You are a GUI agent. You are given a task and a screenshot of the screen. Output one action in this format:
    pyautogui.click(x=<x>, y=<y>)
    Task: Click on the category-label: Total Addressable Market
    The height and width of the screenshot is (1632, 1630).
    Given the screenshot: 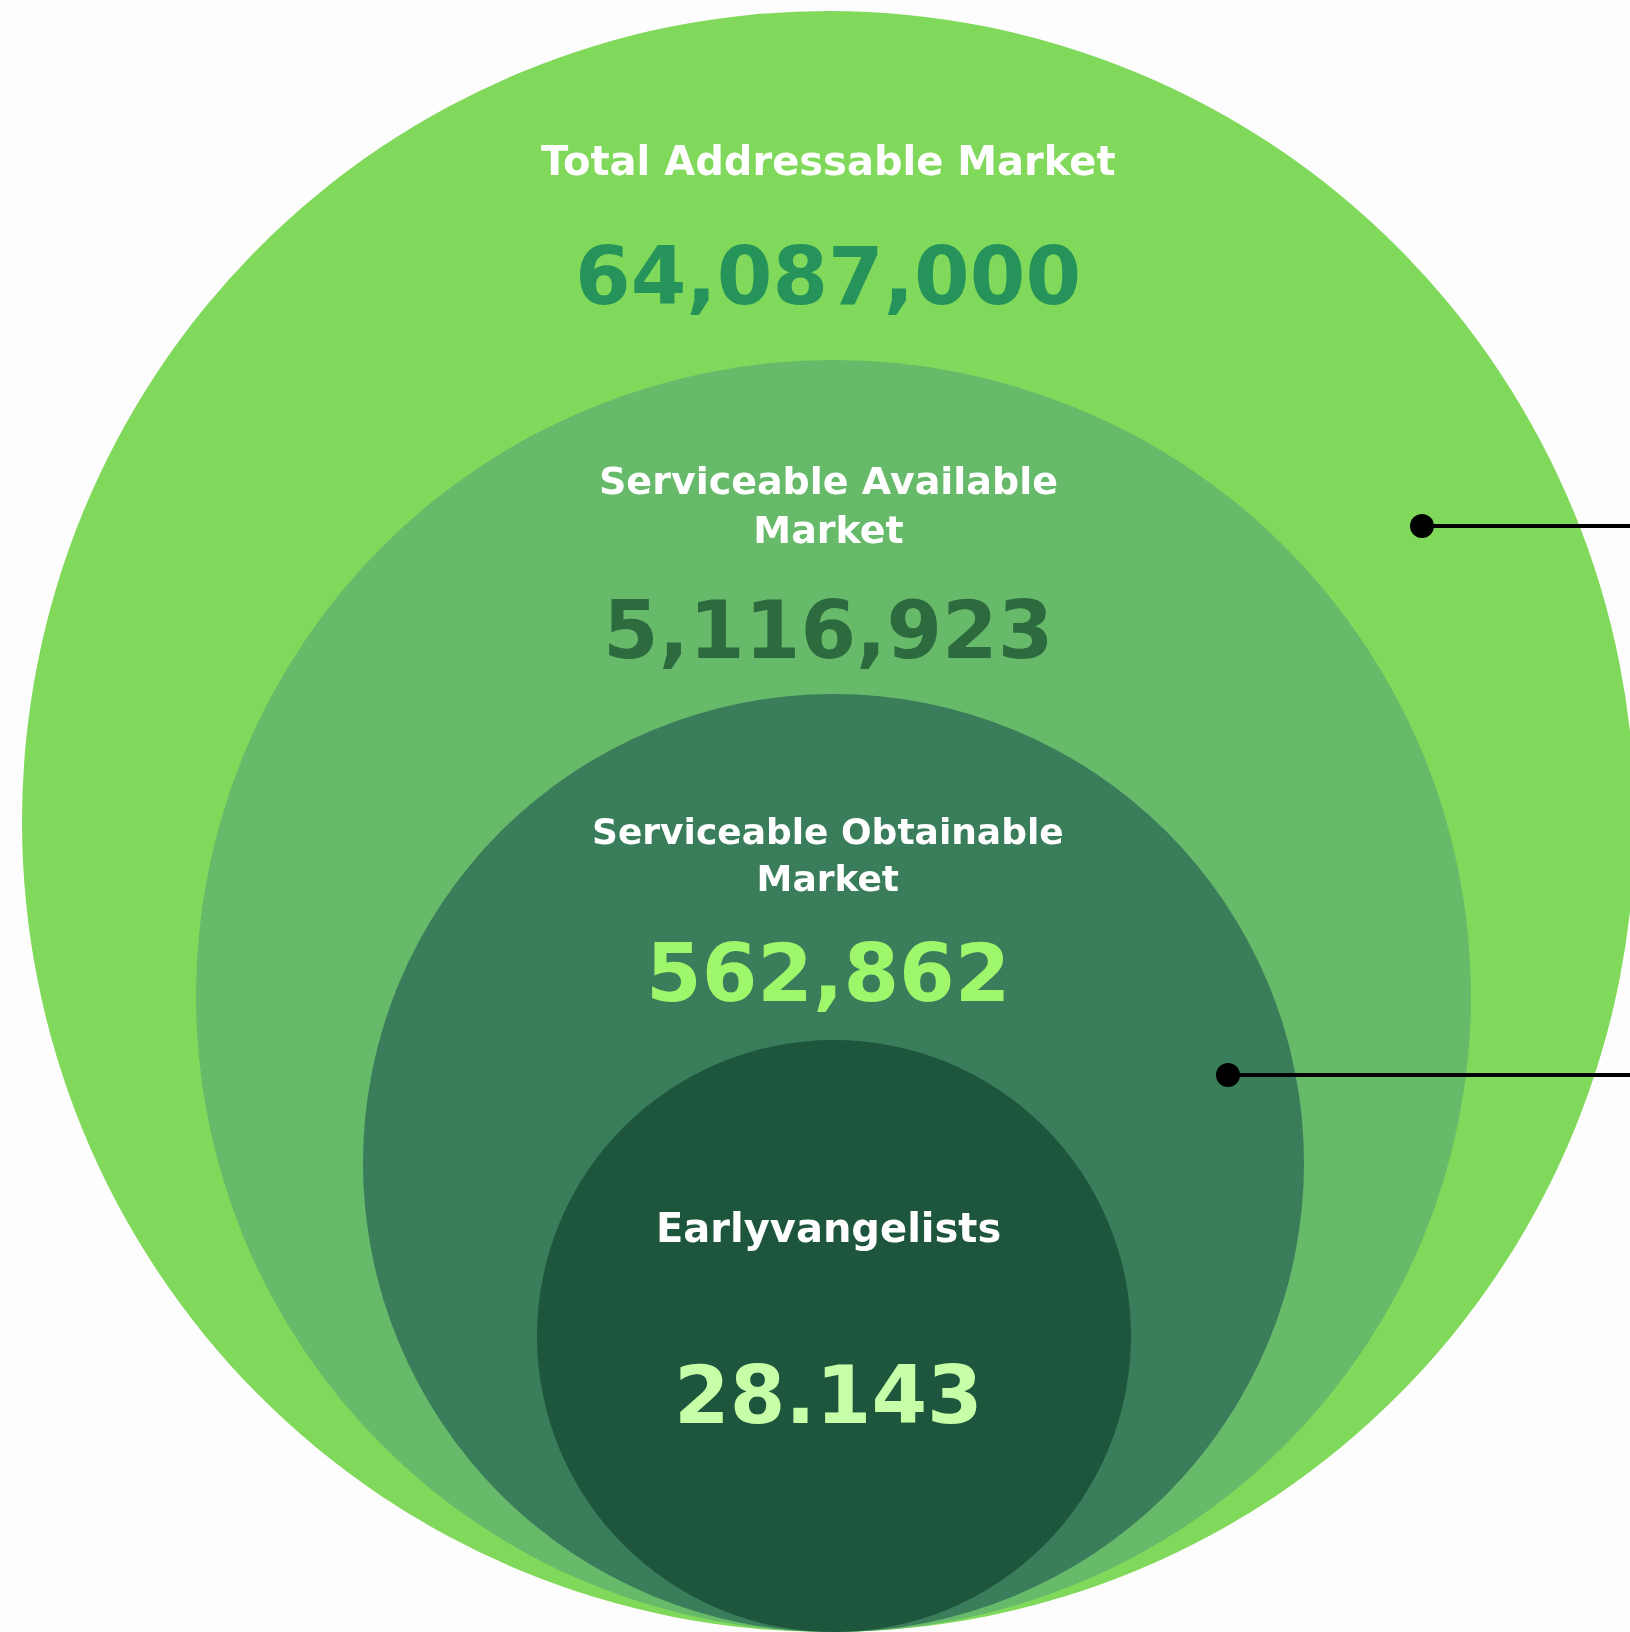 What is the action you would take?
    pyautogui.click(x=828, y=161)
    